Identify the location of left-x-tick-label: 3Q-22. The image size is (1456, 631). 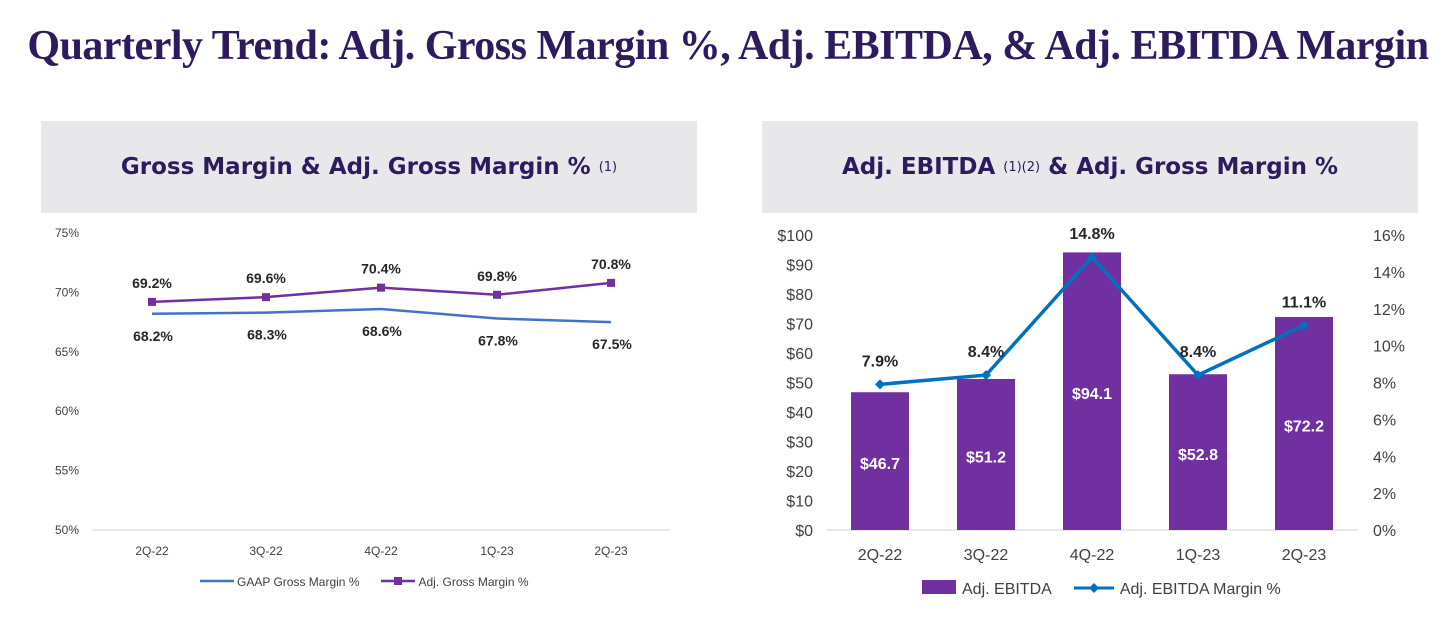
(266, 551).